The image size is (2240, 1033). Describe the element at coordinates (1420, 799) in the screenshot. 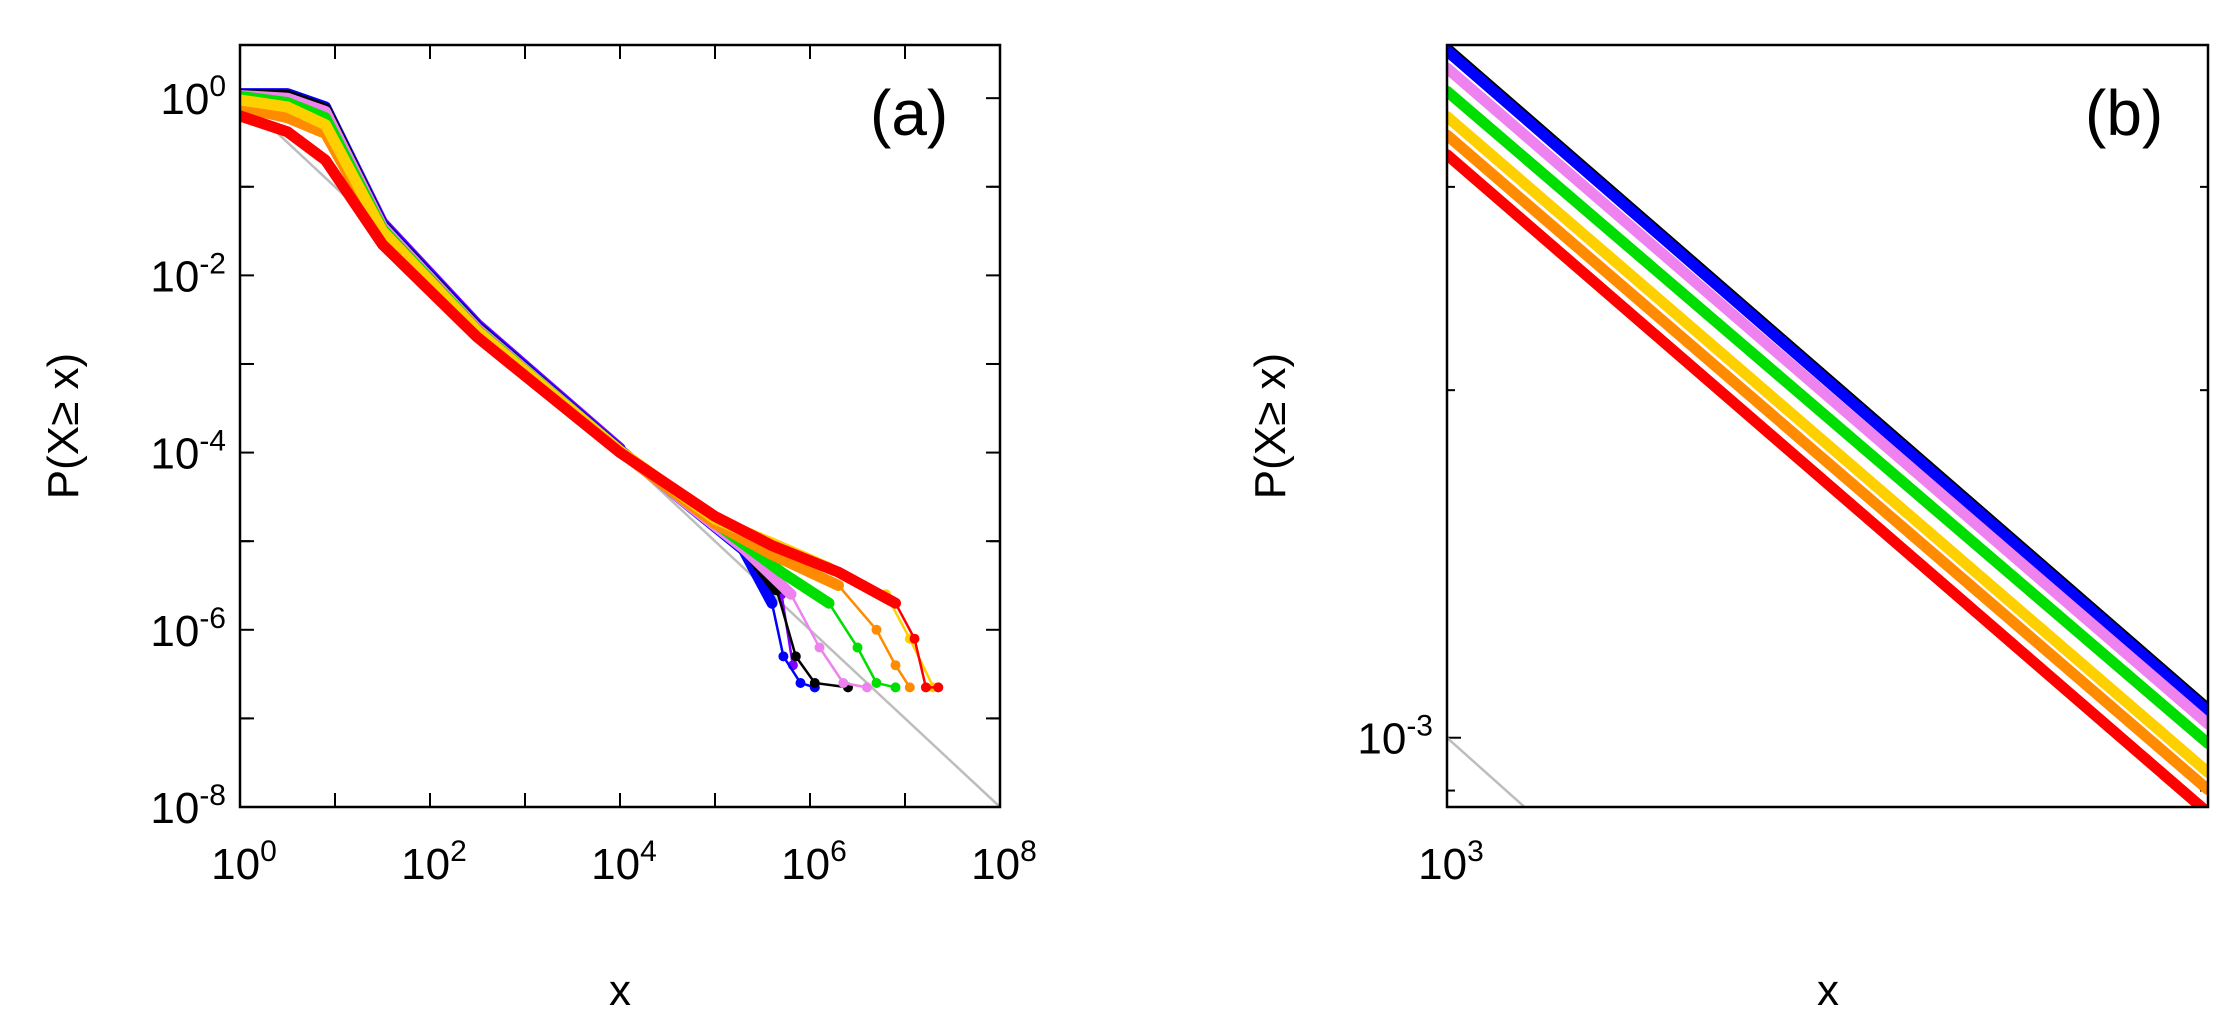

I see `panel-b-tick-labels: 10³ 10⁻³` at that location.